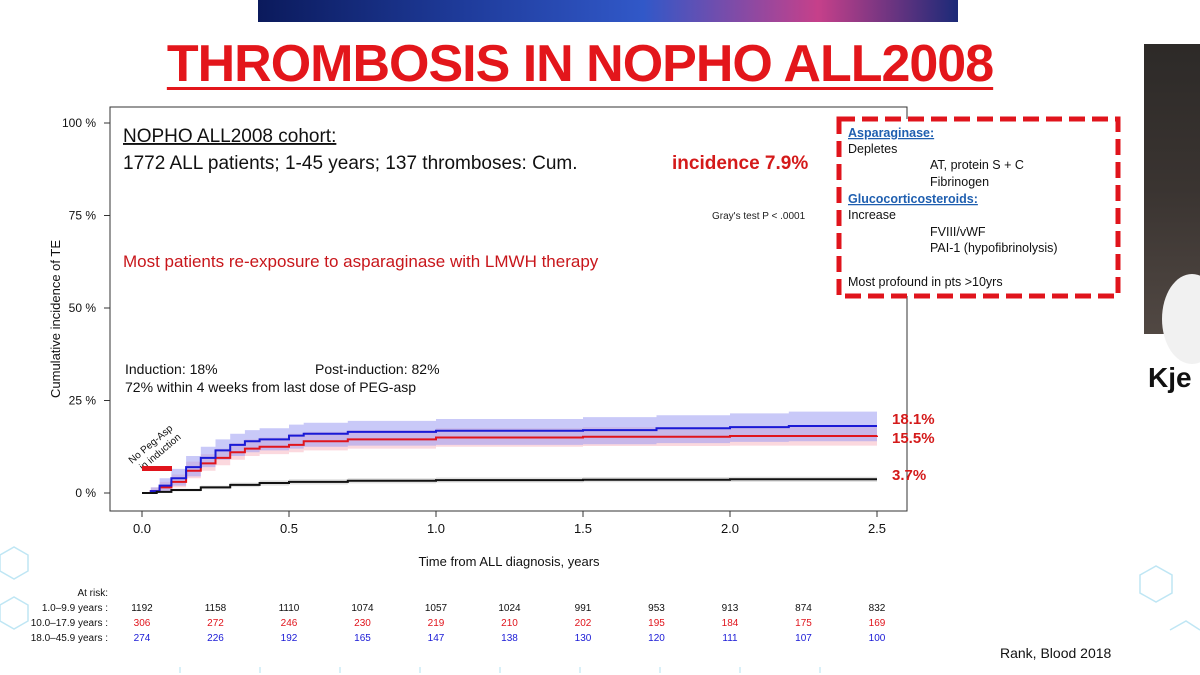  What do you see at coordinates (583, 623) in the screenshot?
I see `at-risk-cell: 202` at bounding box center [583, 623].